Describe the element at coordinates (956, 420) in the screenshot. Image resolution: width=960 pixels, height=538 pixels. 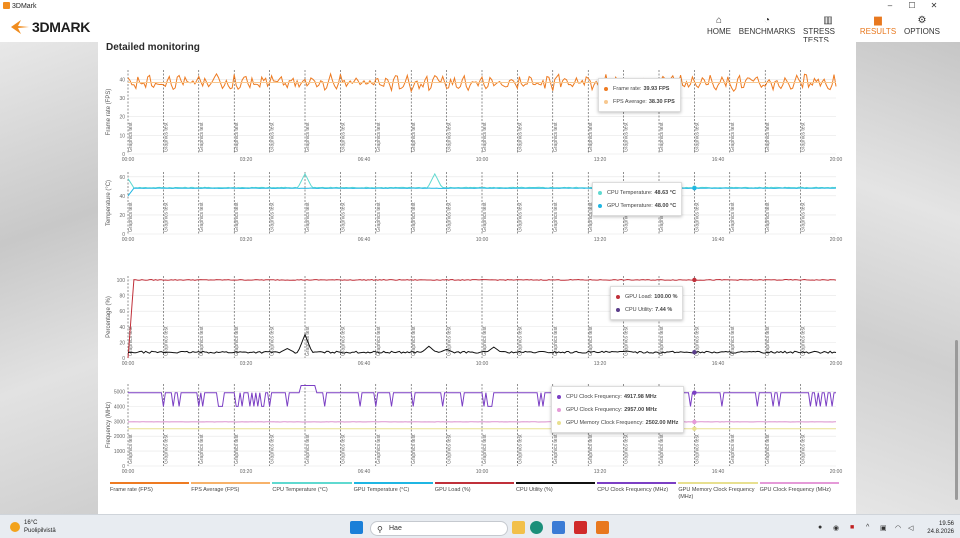
I see `scrollbar-thumb` at that location.